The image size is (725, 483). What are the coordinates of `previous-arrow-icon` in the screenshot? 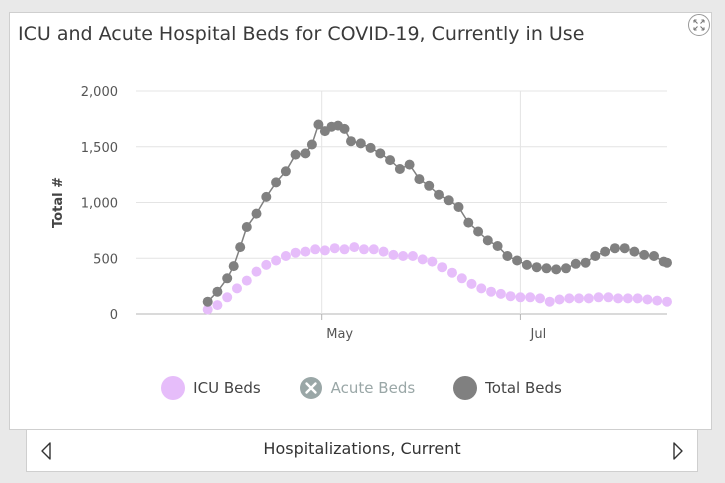 It's located at (46, 451).